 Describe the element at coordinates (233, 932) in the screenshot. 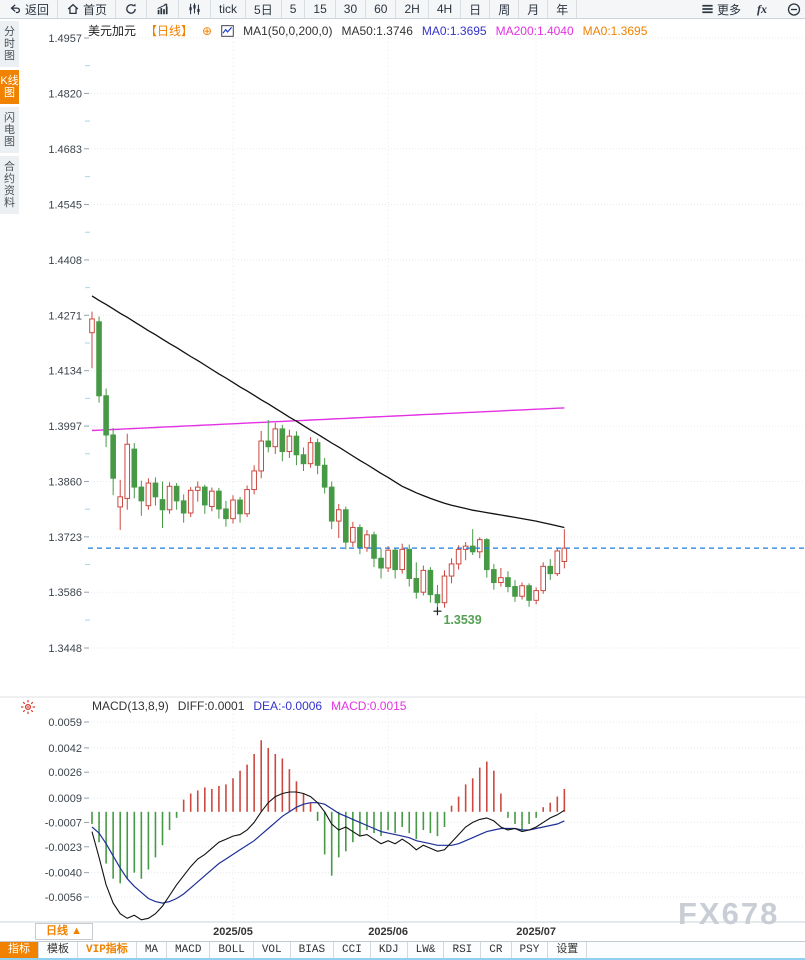

I see `svg-text: 2025/05` at that location.